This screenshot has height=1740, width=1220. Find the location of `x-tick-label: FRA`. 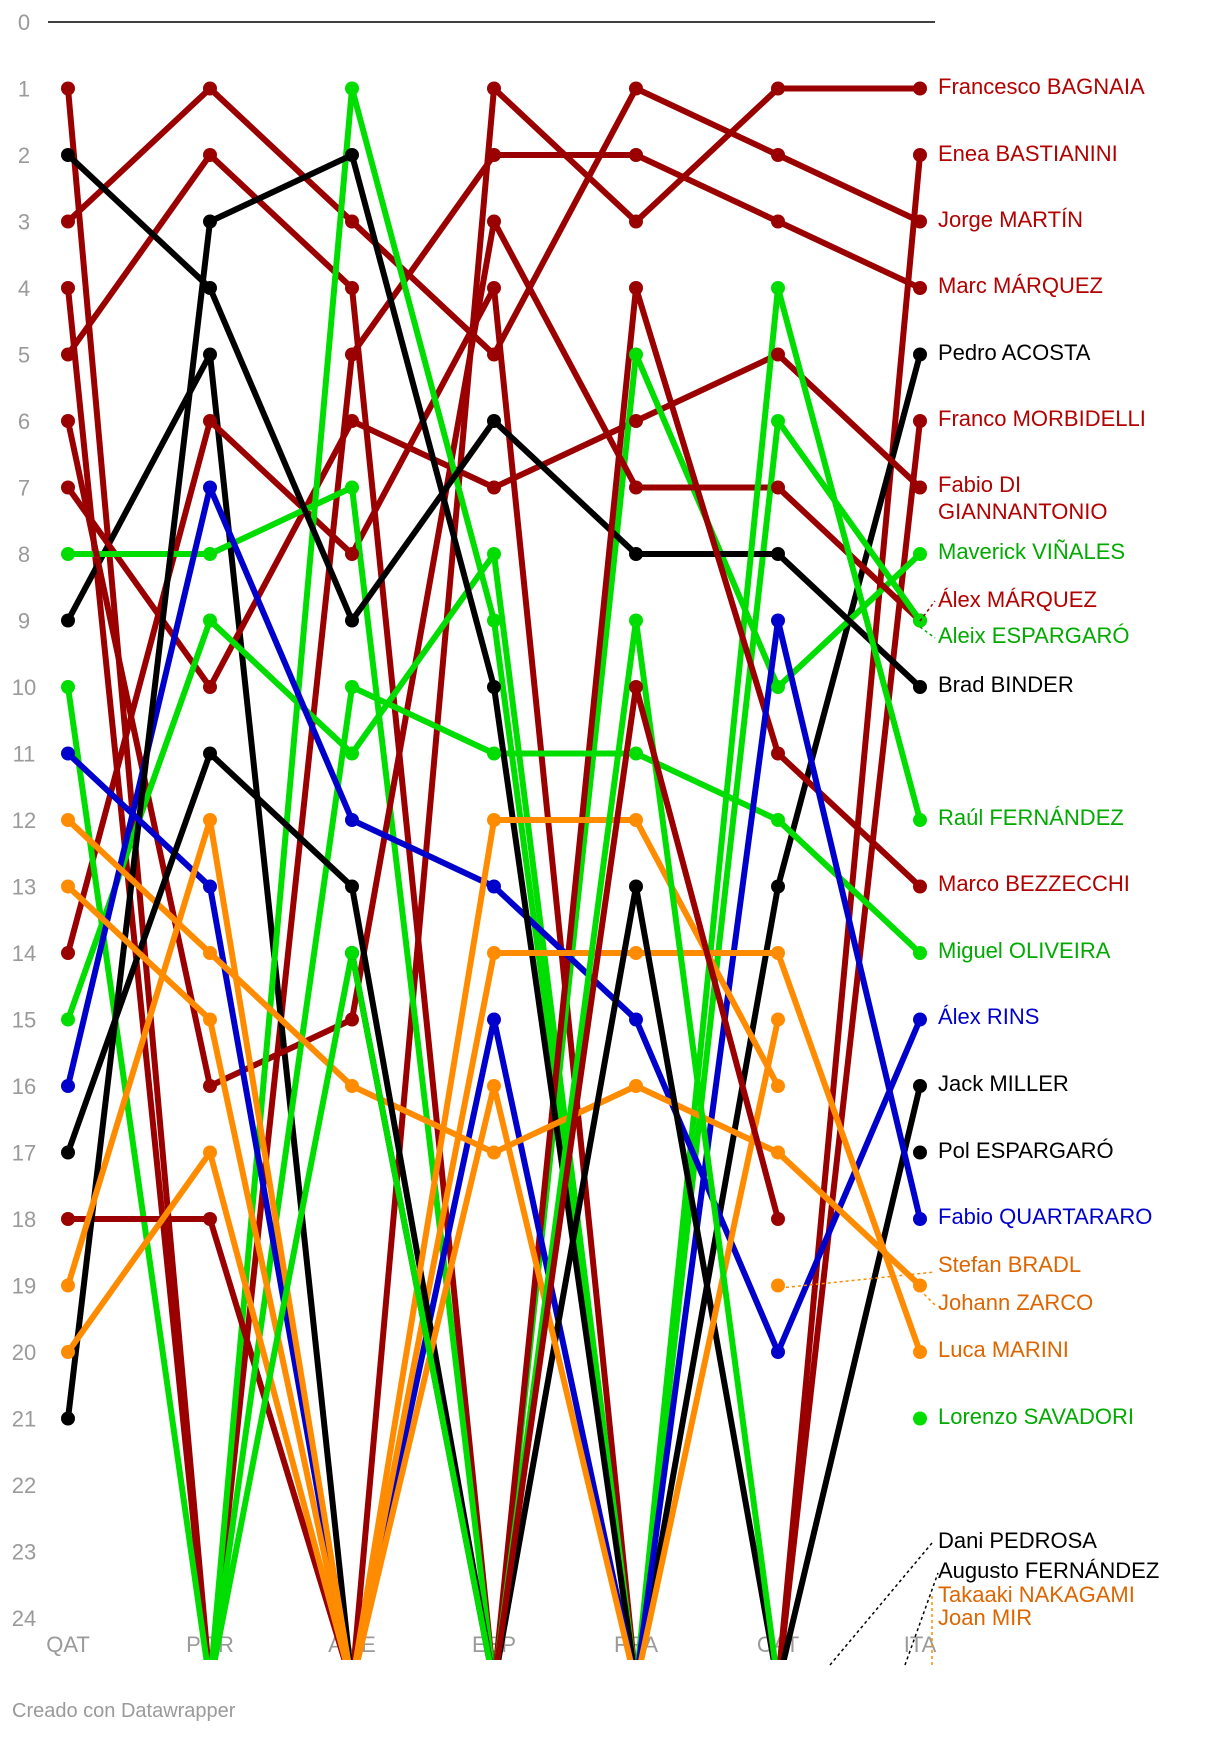

x-tick-label: FRA is located at coordinates (636, 1644).